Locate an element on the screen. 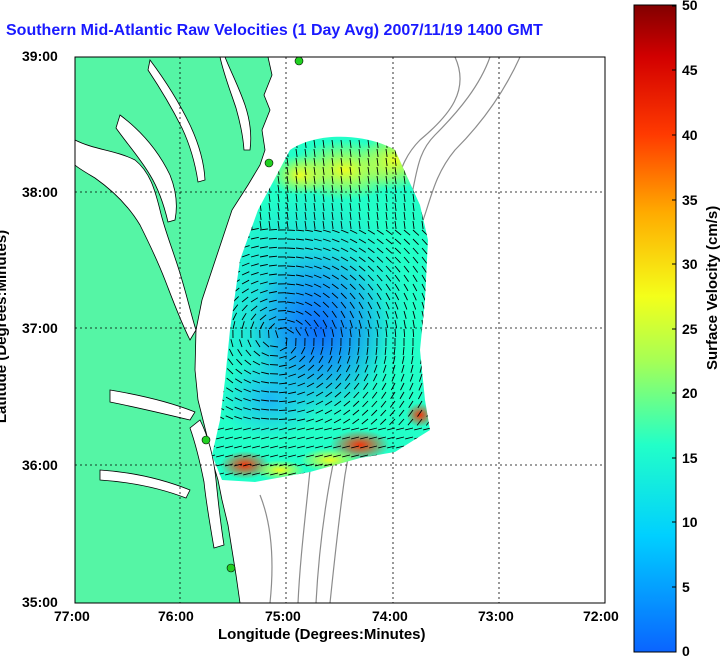 Image resolution: width=724 pixels, height=659 pixels. y-tick-label: 37:00 is located at coordinates (40, 328).